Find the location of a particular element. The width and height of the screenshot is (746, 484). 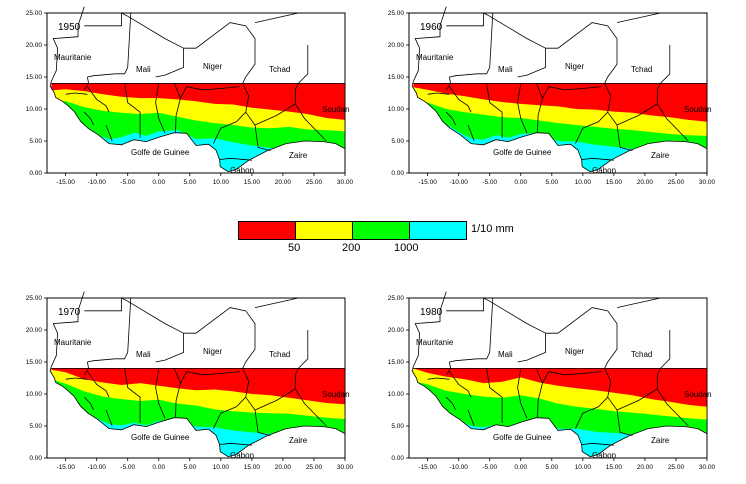

x-tick-label: 5.00 is located at coordinates (189, 182).